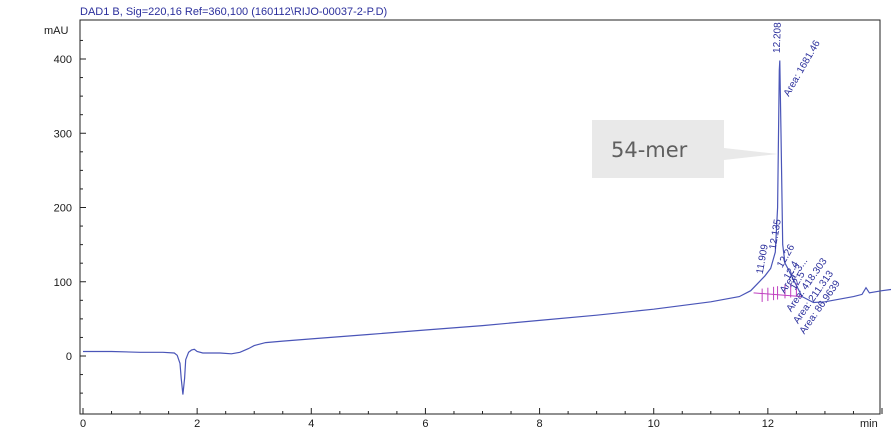 The width and height of the screenshot is (891, 435). I want to click on integration-baseline, so click(778, 295).